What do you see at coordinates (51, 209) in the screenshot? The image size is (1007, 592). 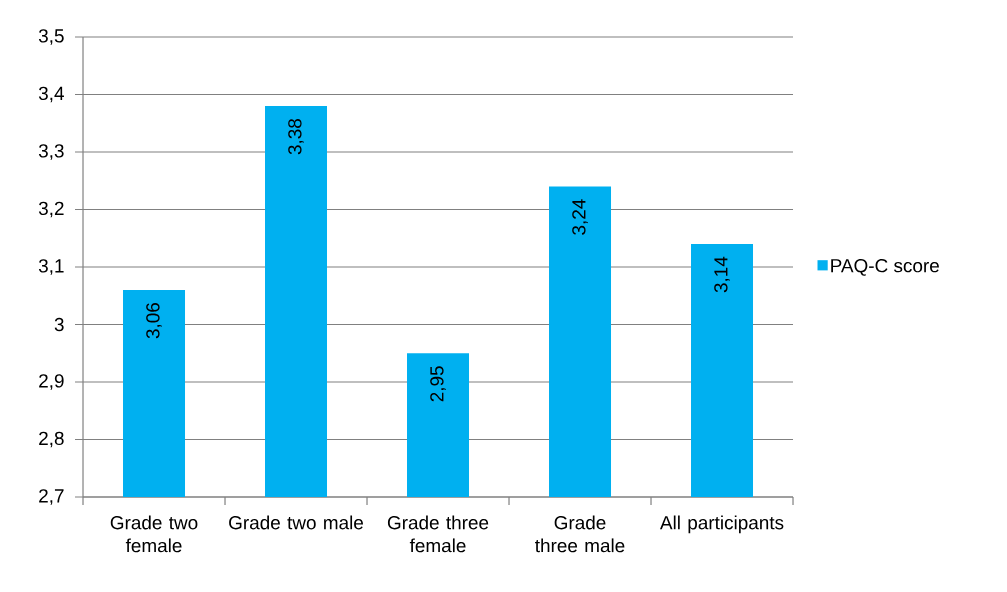 I see `y-tick-label: 3,2` at bounding box center [51, 209].